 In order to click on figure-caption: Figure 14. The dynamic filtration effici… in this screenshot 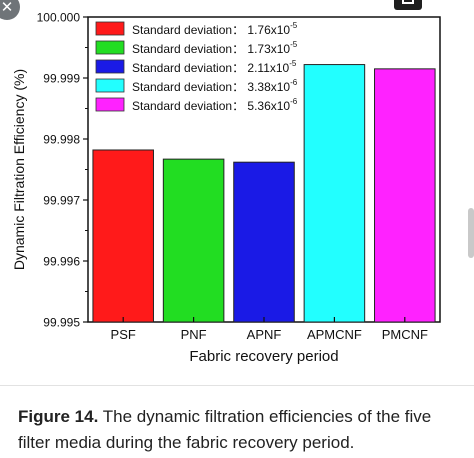, I will do `click(238, 430)`.